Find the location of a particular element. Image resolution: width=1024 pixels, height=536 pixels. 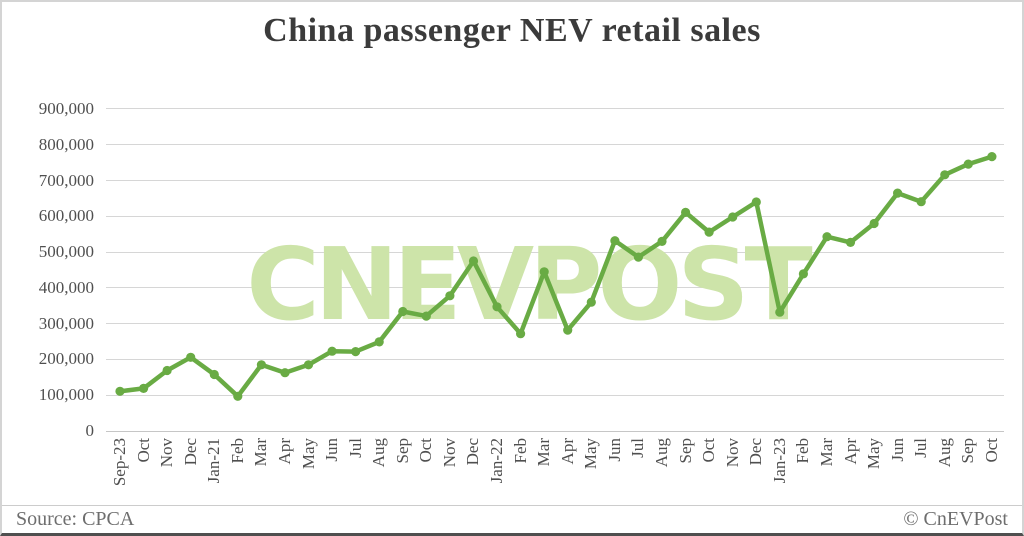

y-tick-label: 100,000 is located at coordinates (66, 395).